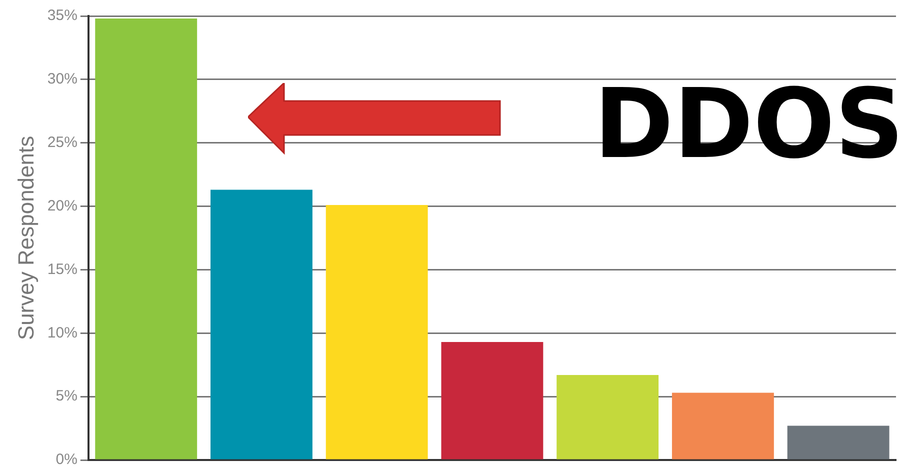 This screenshot has height=472, width=916. Describe the element at coordinates (67, 396) in the screenshot. I see `y-tick-label: 5%` at that location.